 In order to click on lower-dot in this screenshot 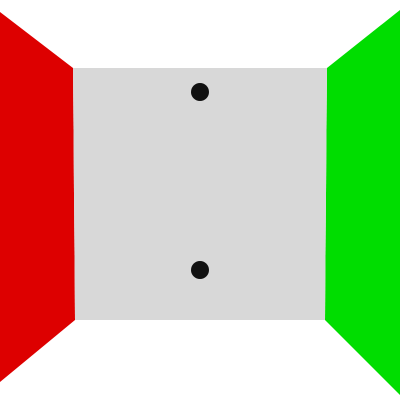, I will do `click(200, 270)`.